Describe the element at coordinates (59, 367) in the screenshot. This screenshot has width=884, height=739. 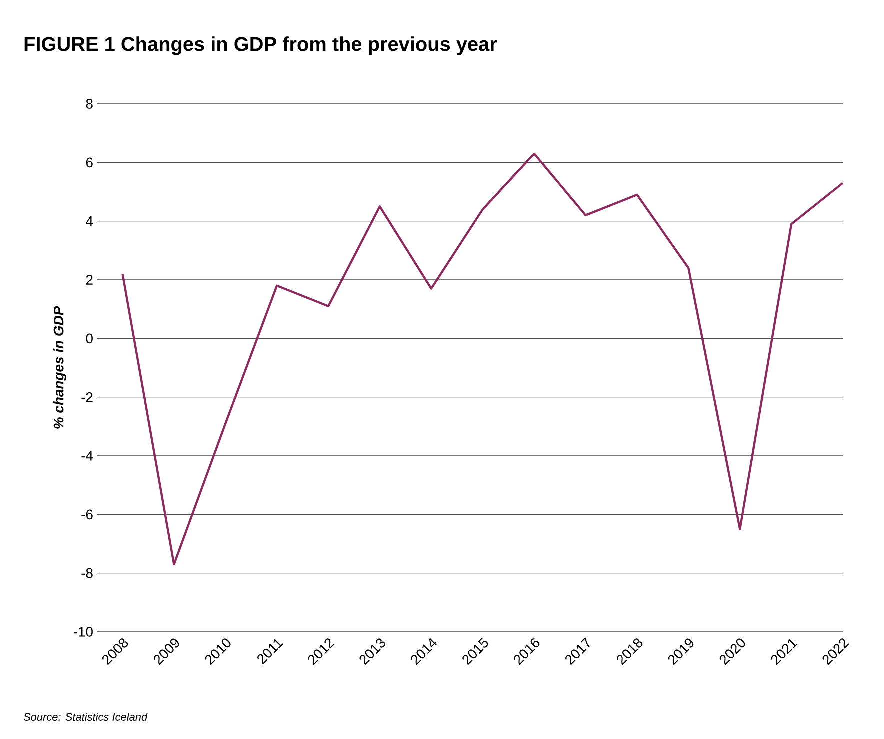
I see `y-axis-title: % changes in GDP` at that location.